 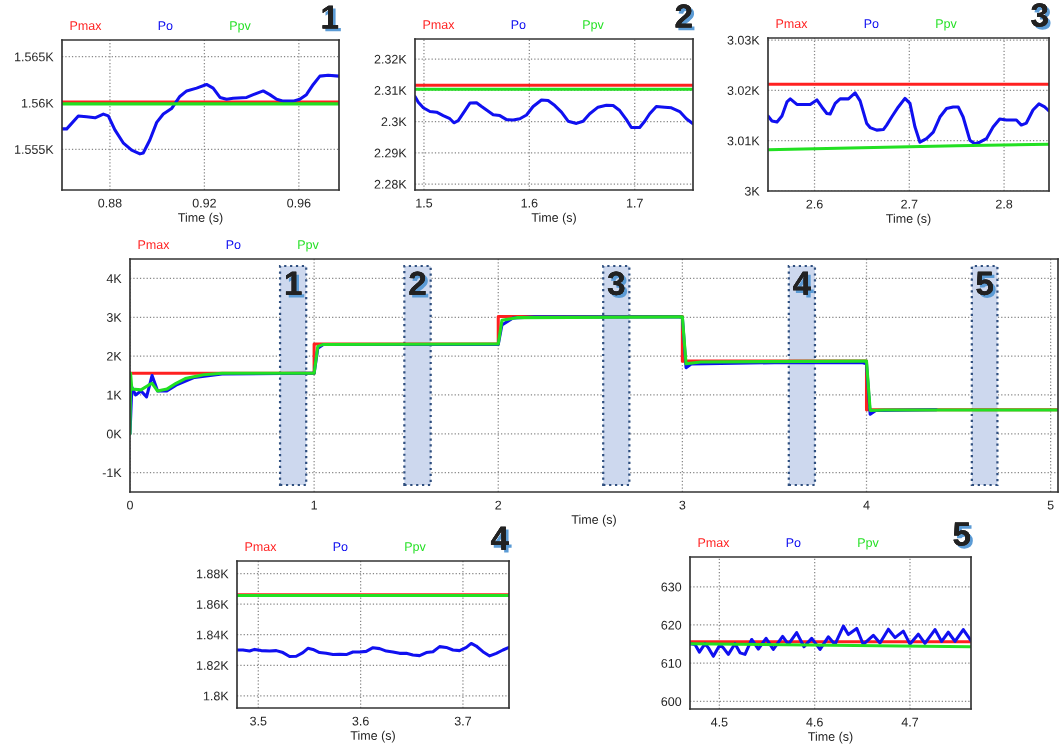 What do you see at coordinates (314, 505) in the screenshot?
I see `x-tick-label: 1` at bounding box center [314, 505].